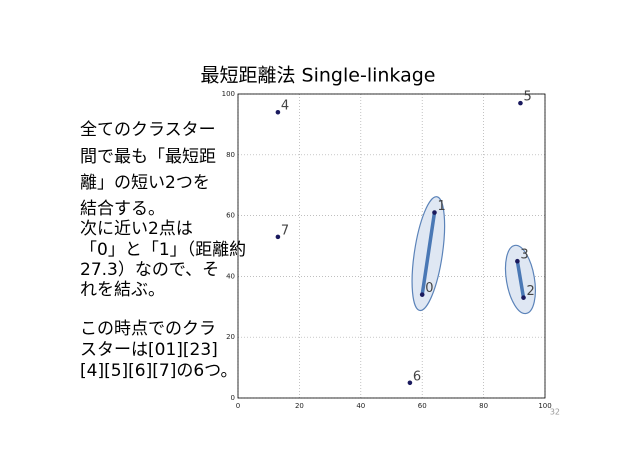  Describe the element at coordinates (163, 250) in the screenshot. I see `body-text: 「0」と「1」（距離約` at that location.